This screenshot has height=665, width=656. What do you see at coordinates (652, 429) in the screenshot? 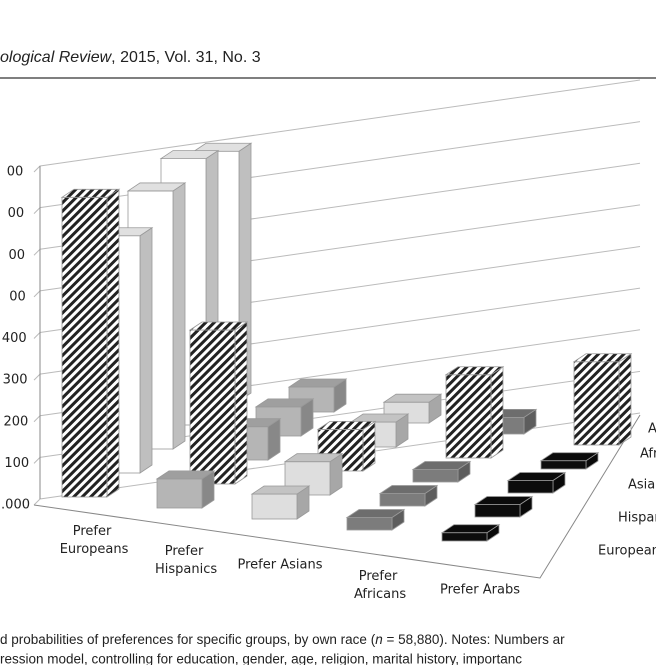
I see `legend-label: A` at bounding box center [652, 429].